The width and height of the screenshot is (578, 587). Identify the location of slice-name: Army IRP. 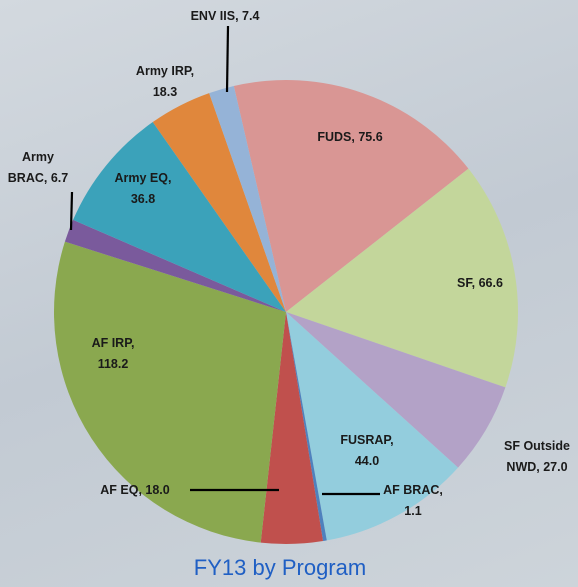
(165, 71).